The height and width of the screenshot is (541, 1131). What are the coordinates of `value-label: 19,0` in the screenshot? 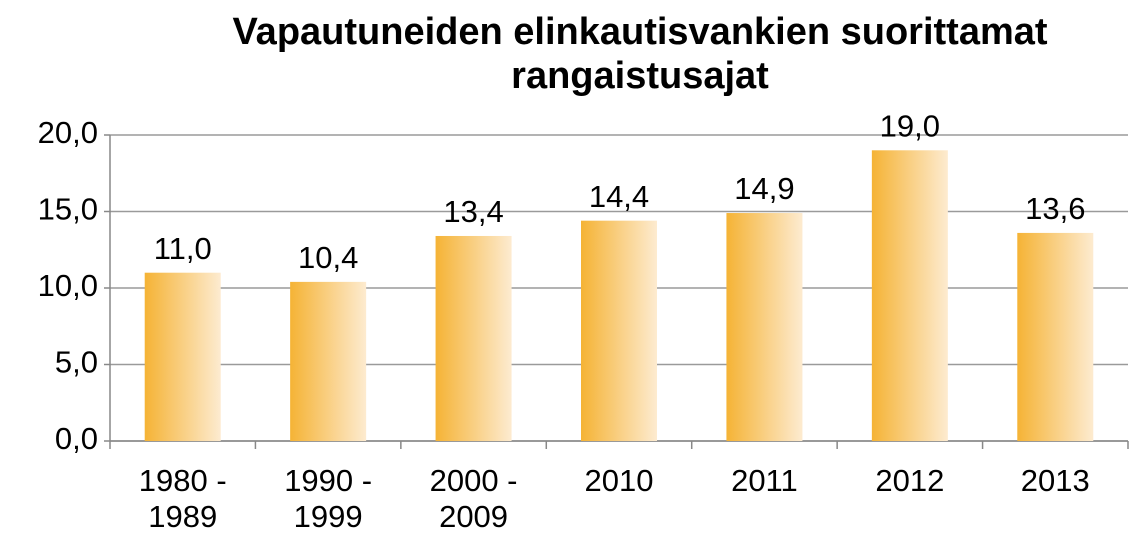 It's located at (910, 125).